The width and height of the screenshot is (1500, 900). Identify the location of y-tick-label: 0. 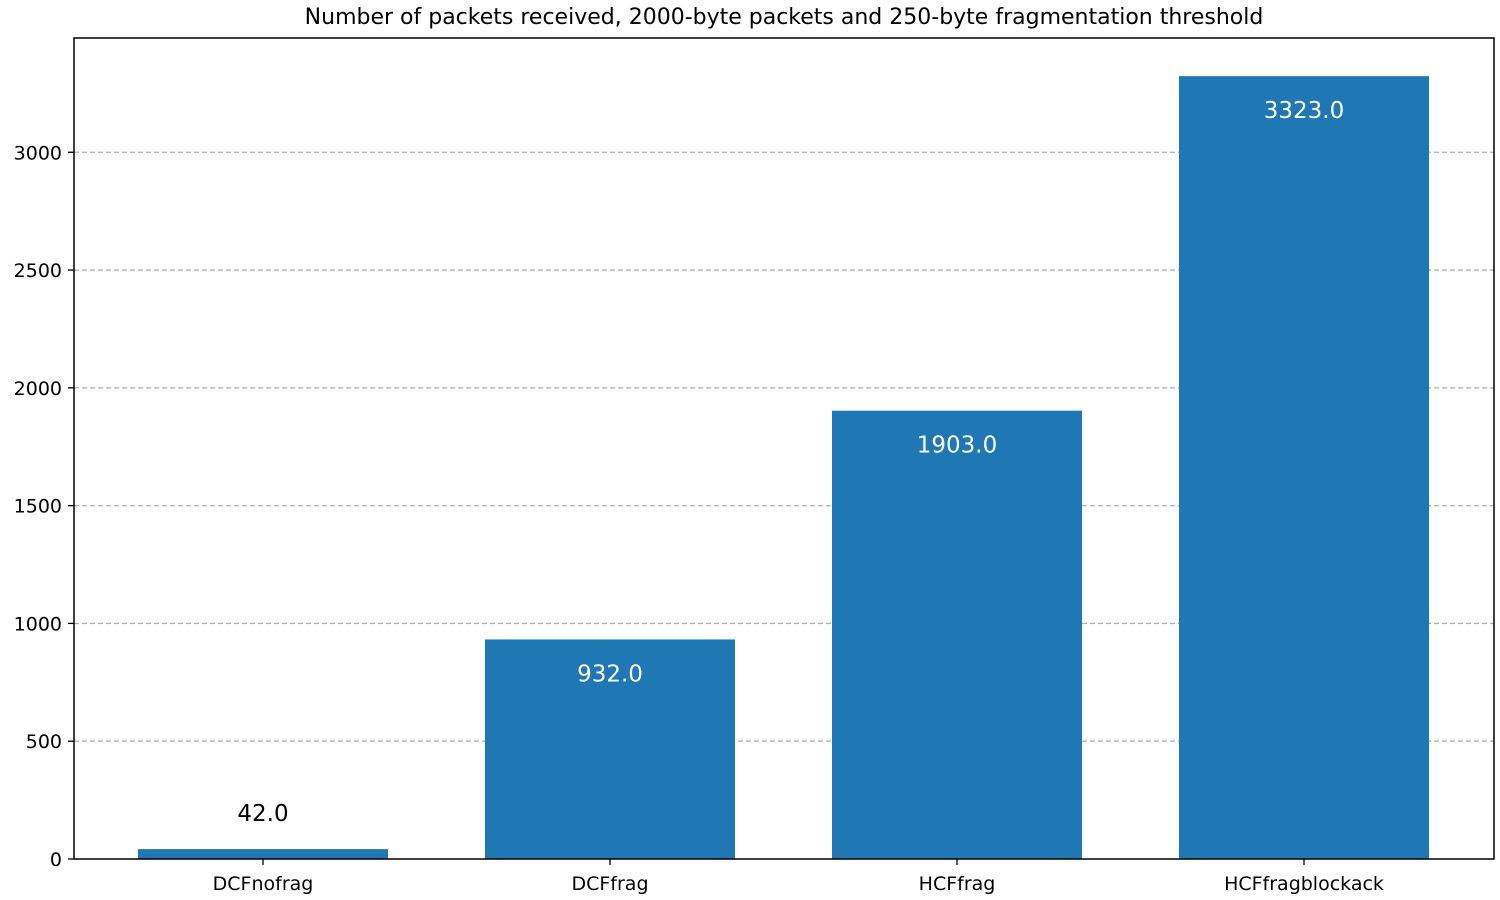
(56, 860).